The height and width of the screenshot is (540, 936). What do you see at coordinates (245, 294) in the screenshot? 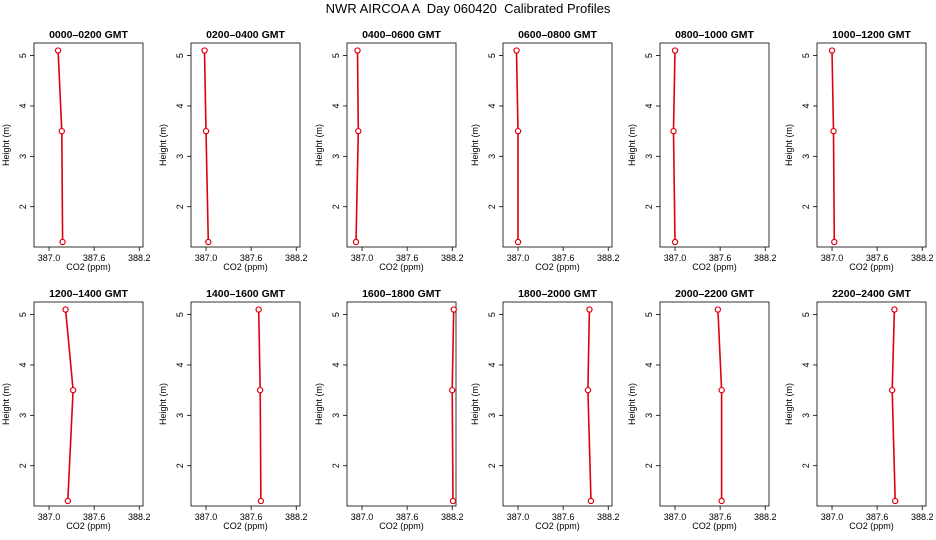
I see `panel-title: 1400–1600 GMT` at bounding box center [245, 294].